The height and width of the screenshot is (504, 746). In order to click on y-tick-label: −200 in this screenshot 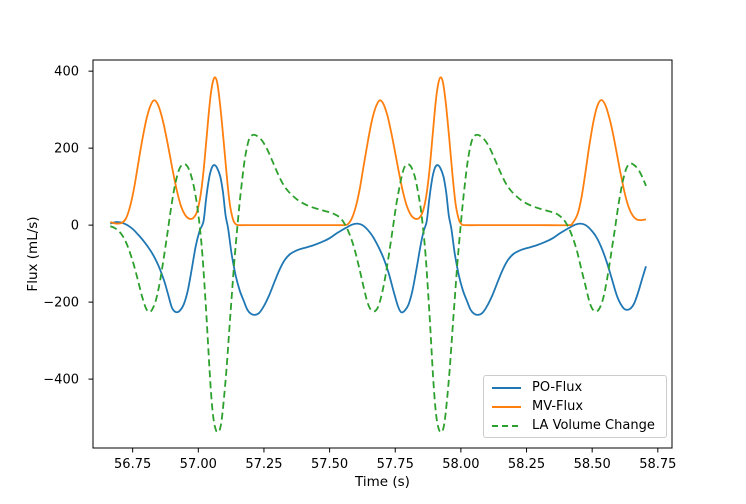, I will do `click(61, 303)`.